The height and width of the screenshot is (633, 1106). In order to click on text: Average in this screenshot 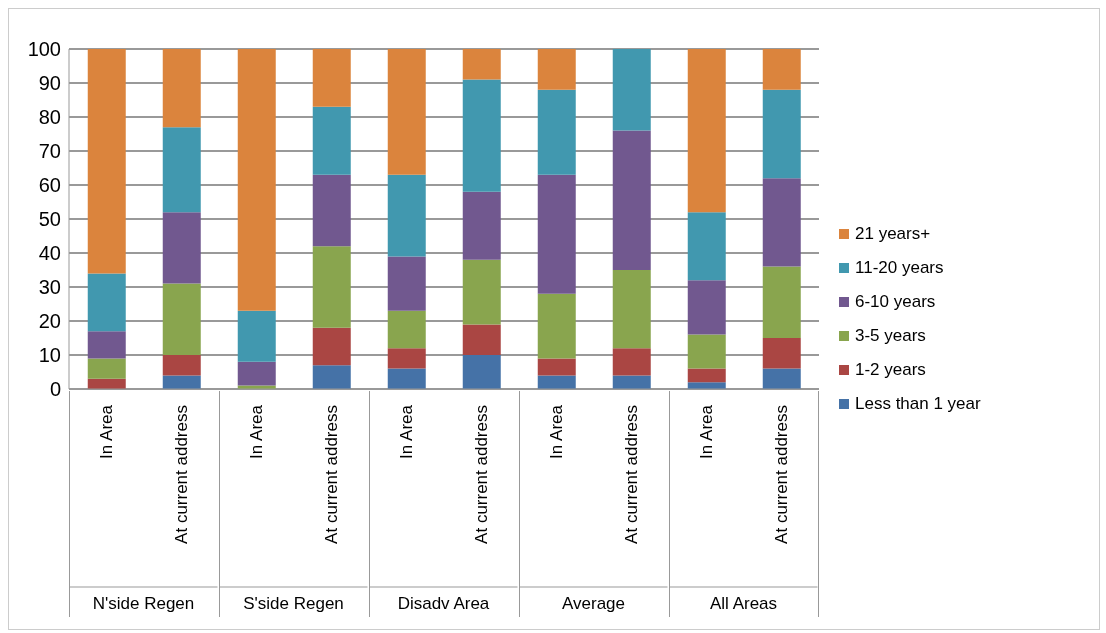, I will do `click(593, 603)`.